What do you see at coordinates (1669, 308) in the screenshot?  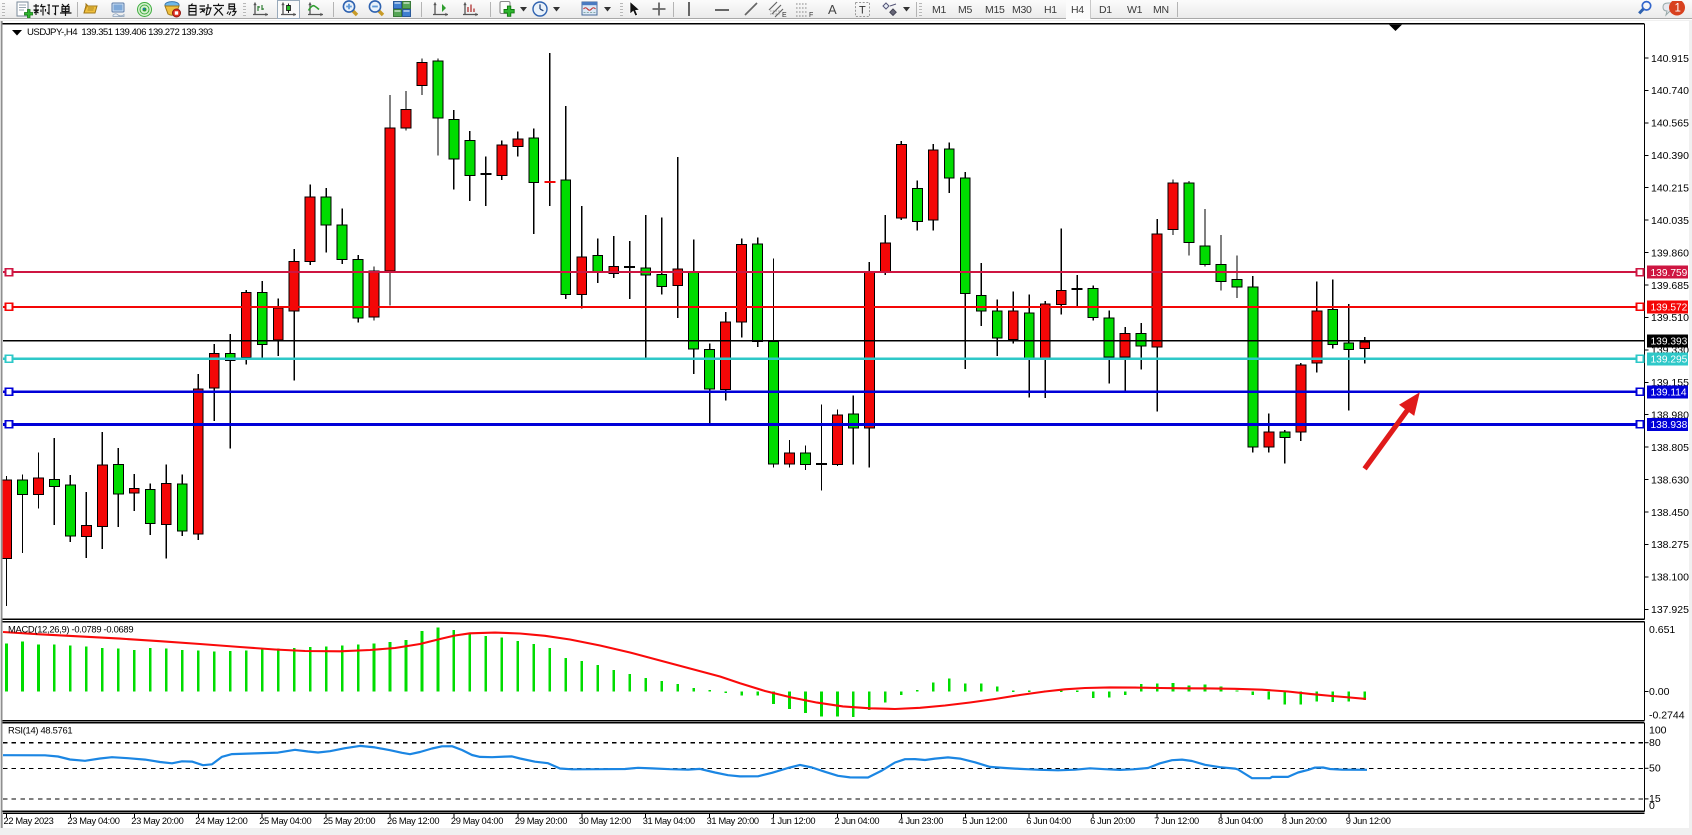 I see `svg-text: 139.572` at bounding box center [1669, 308].